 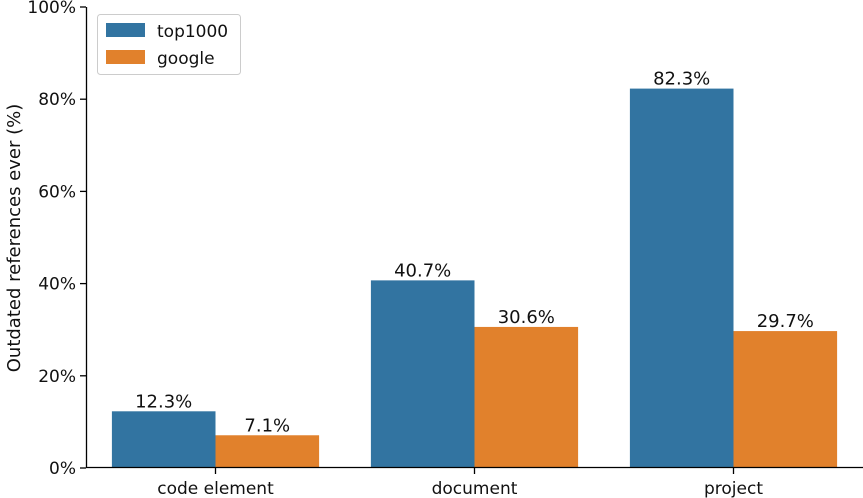 I want to click on y-tick-label: 60%, so click(x=57, y=192).